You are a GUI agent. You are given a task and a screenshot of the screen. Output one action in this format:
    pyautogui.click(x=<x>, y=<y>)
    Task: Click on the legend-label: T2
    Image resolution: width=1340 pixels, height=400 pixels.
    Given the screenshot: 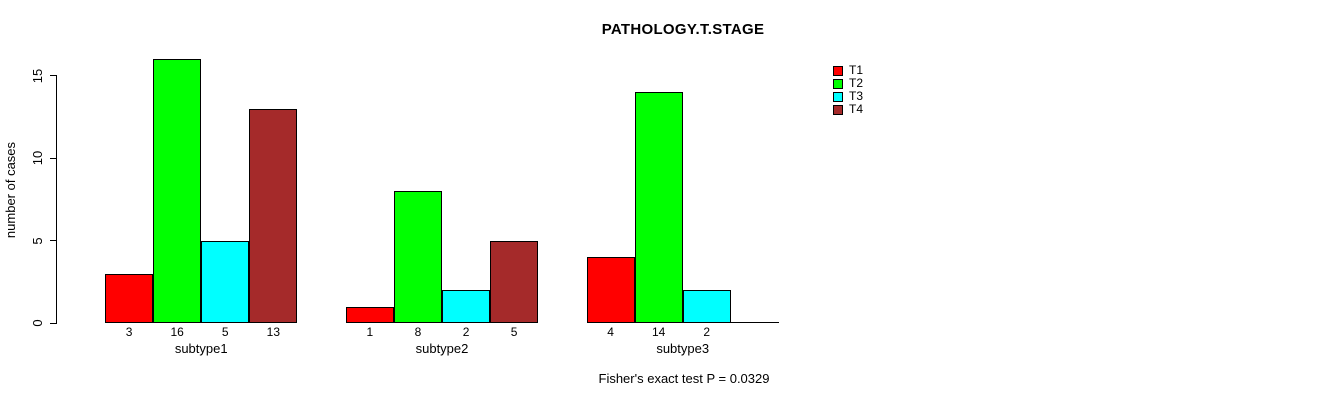 What is the action you would take?
    pyautogui.click(x=856, y=83)
    